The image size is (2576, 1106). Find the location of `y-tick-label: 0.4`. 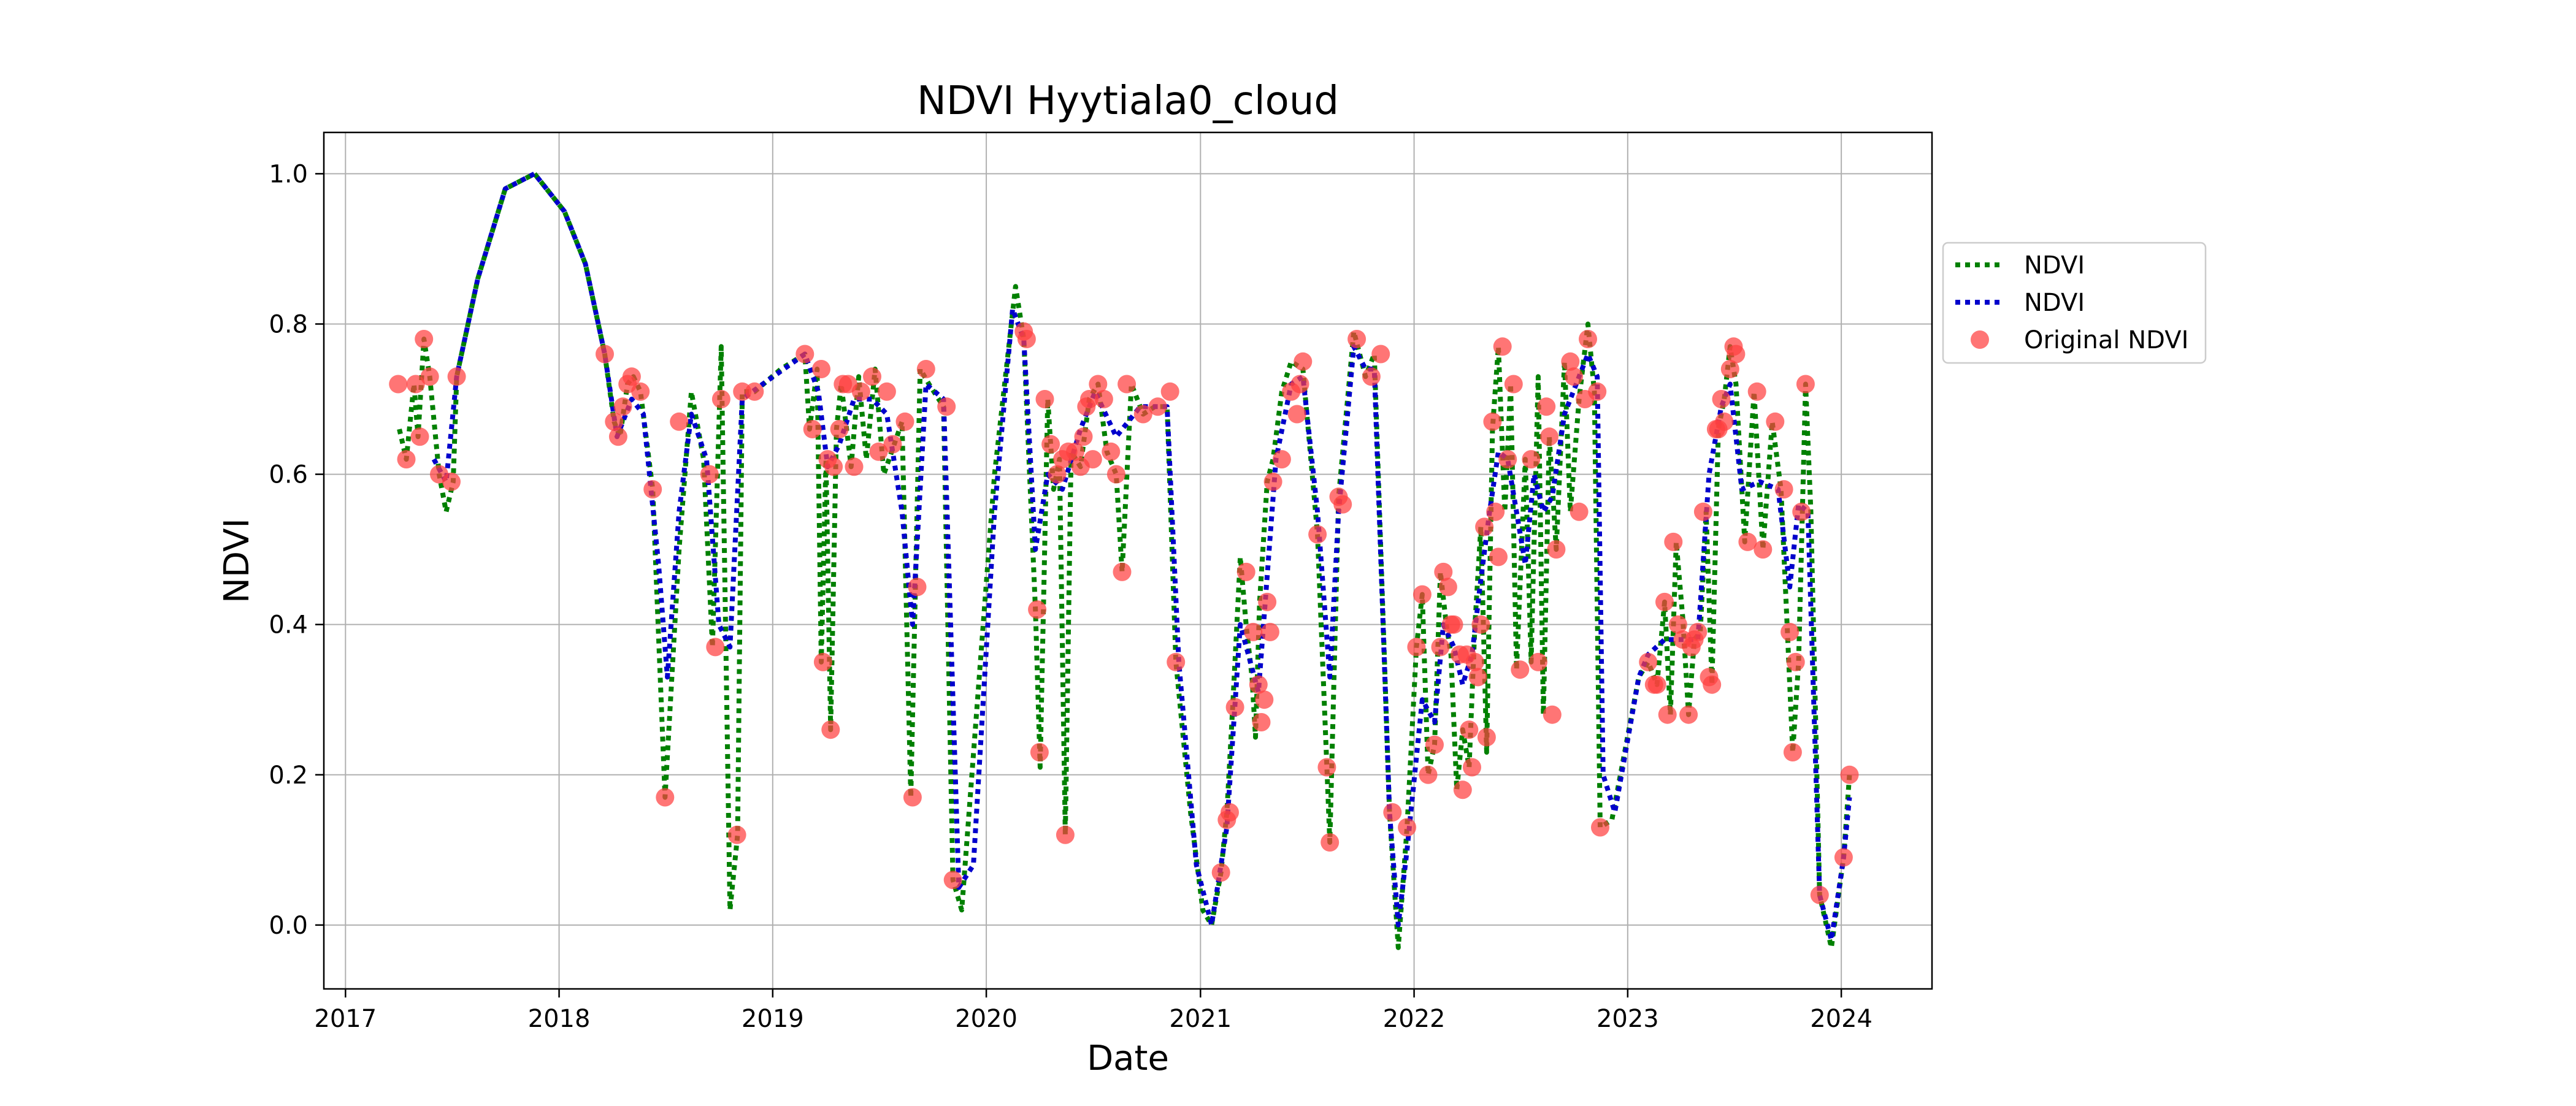

y-tick-label: 0.4 is located at coordinates (288, 625).